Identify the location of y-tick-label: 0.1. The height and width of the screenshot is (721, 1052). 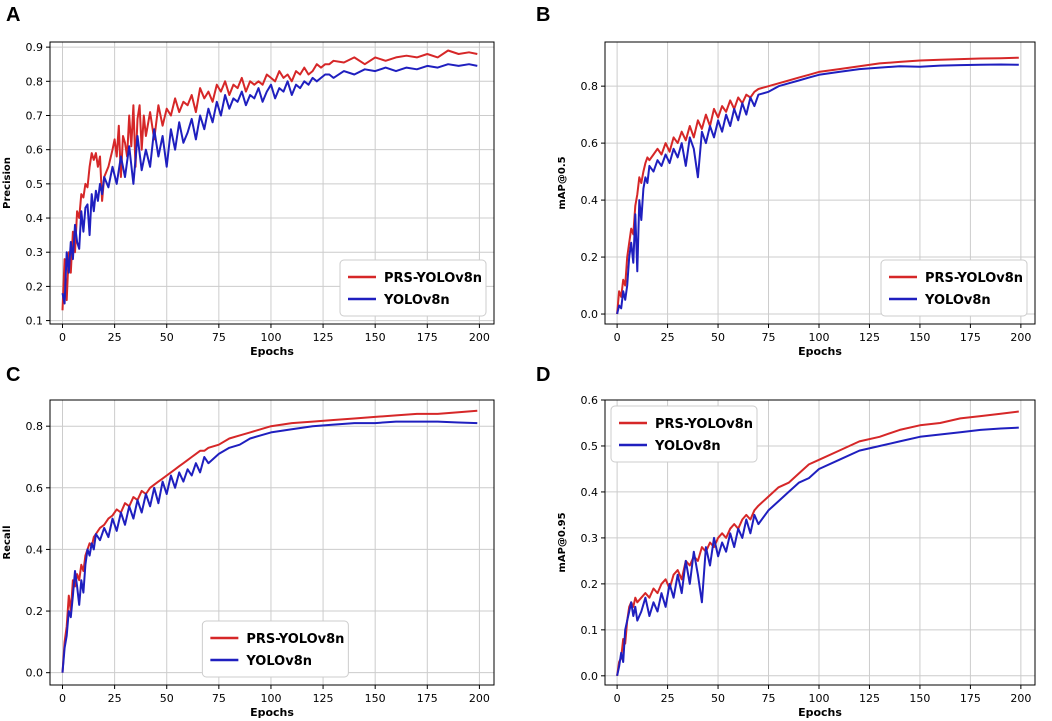
(590, 630).